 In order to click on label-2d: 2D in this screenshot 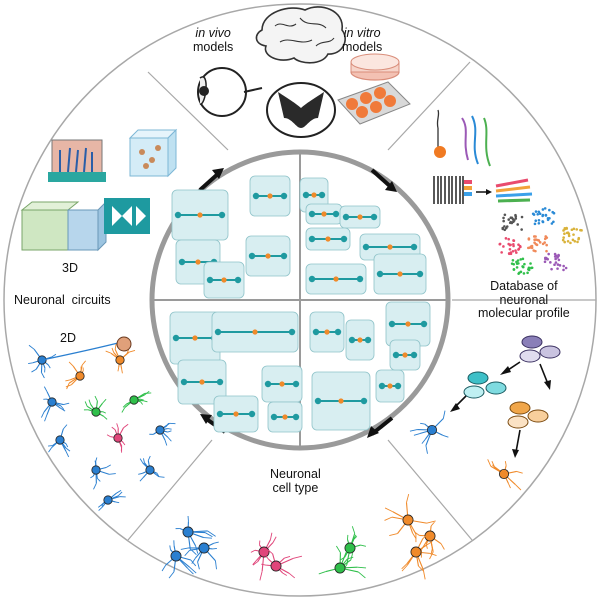, I will do `click(68, 338)`.